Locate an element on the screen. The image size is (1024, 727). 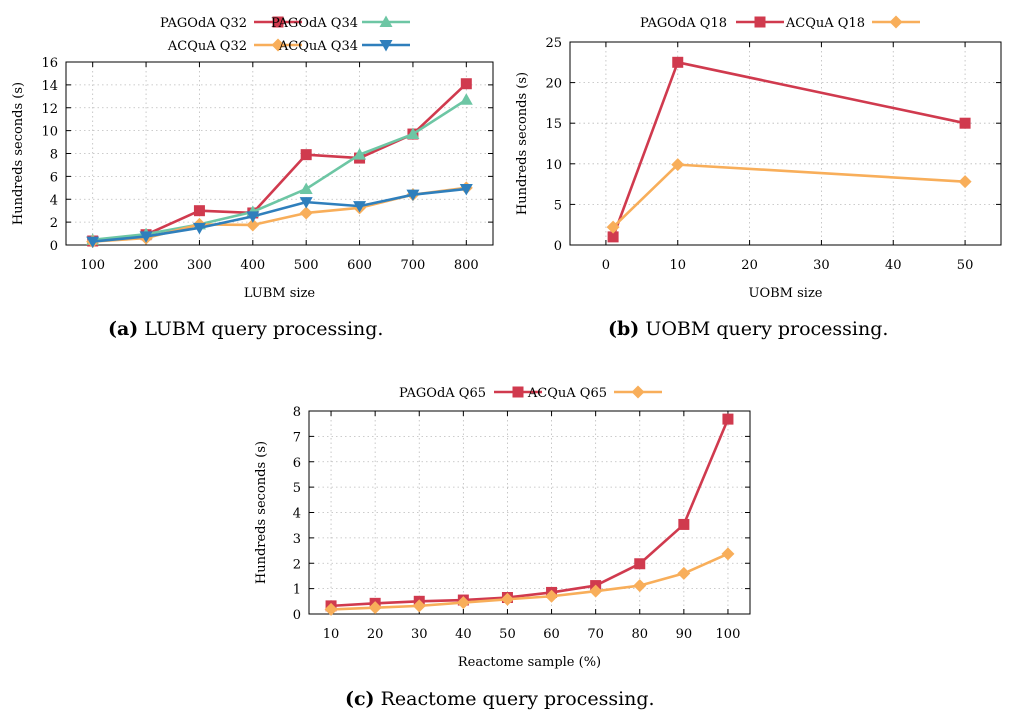
x-axis-label: LUBM size is located at coordinates (280, 293).